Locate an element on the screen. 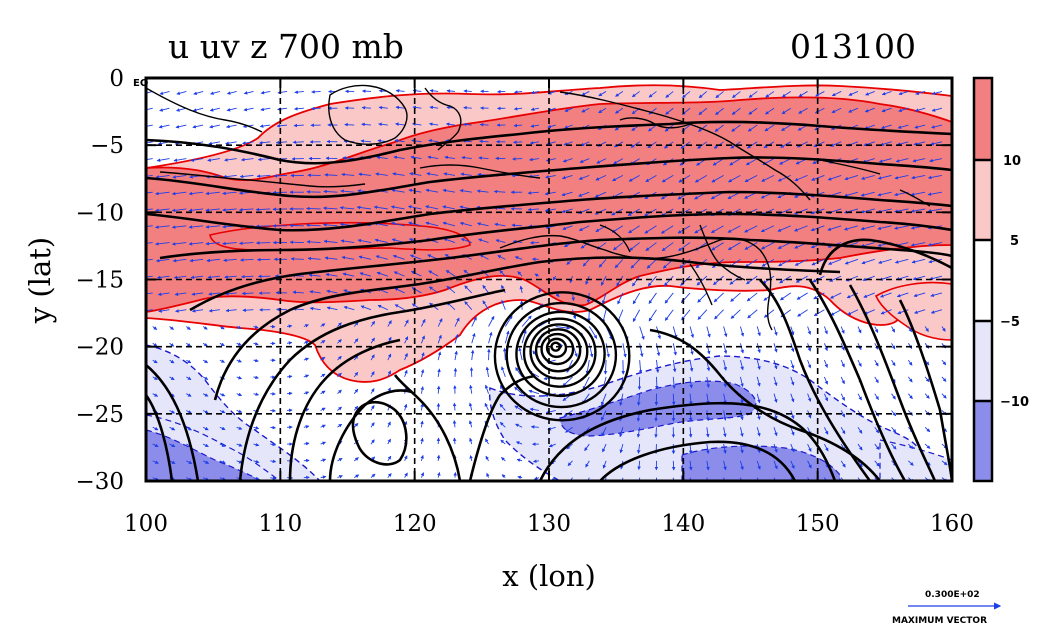 Image resolution: width=1056 pixels, height=631 pixels. coastline-australia is located at coordinates (636, 282).